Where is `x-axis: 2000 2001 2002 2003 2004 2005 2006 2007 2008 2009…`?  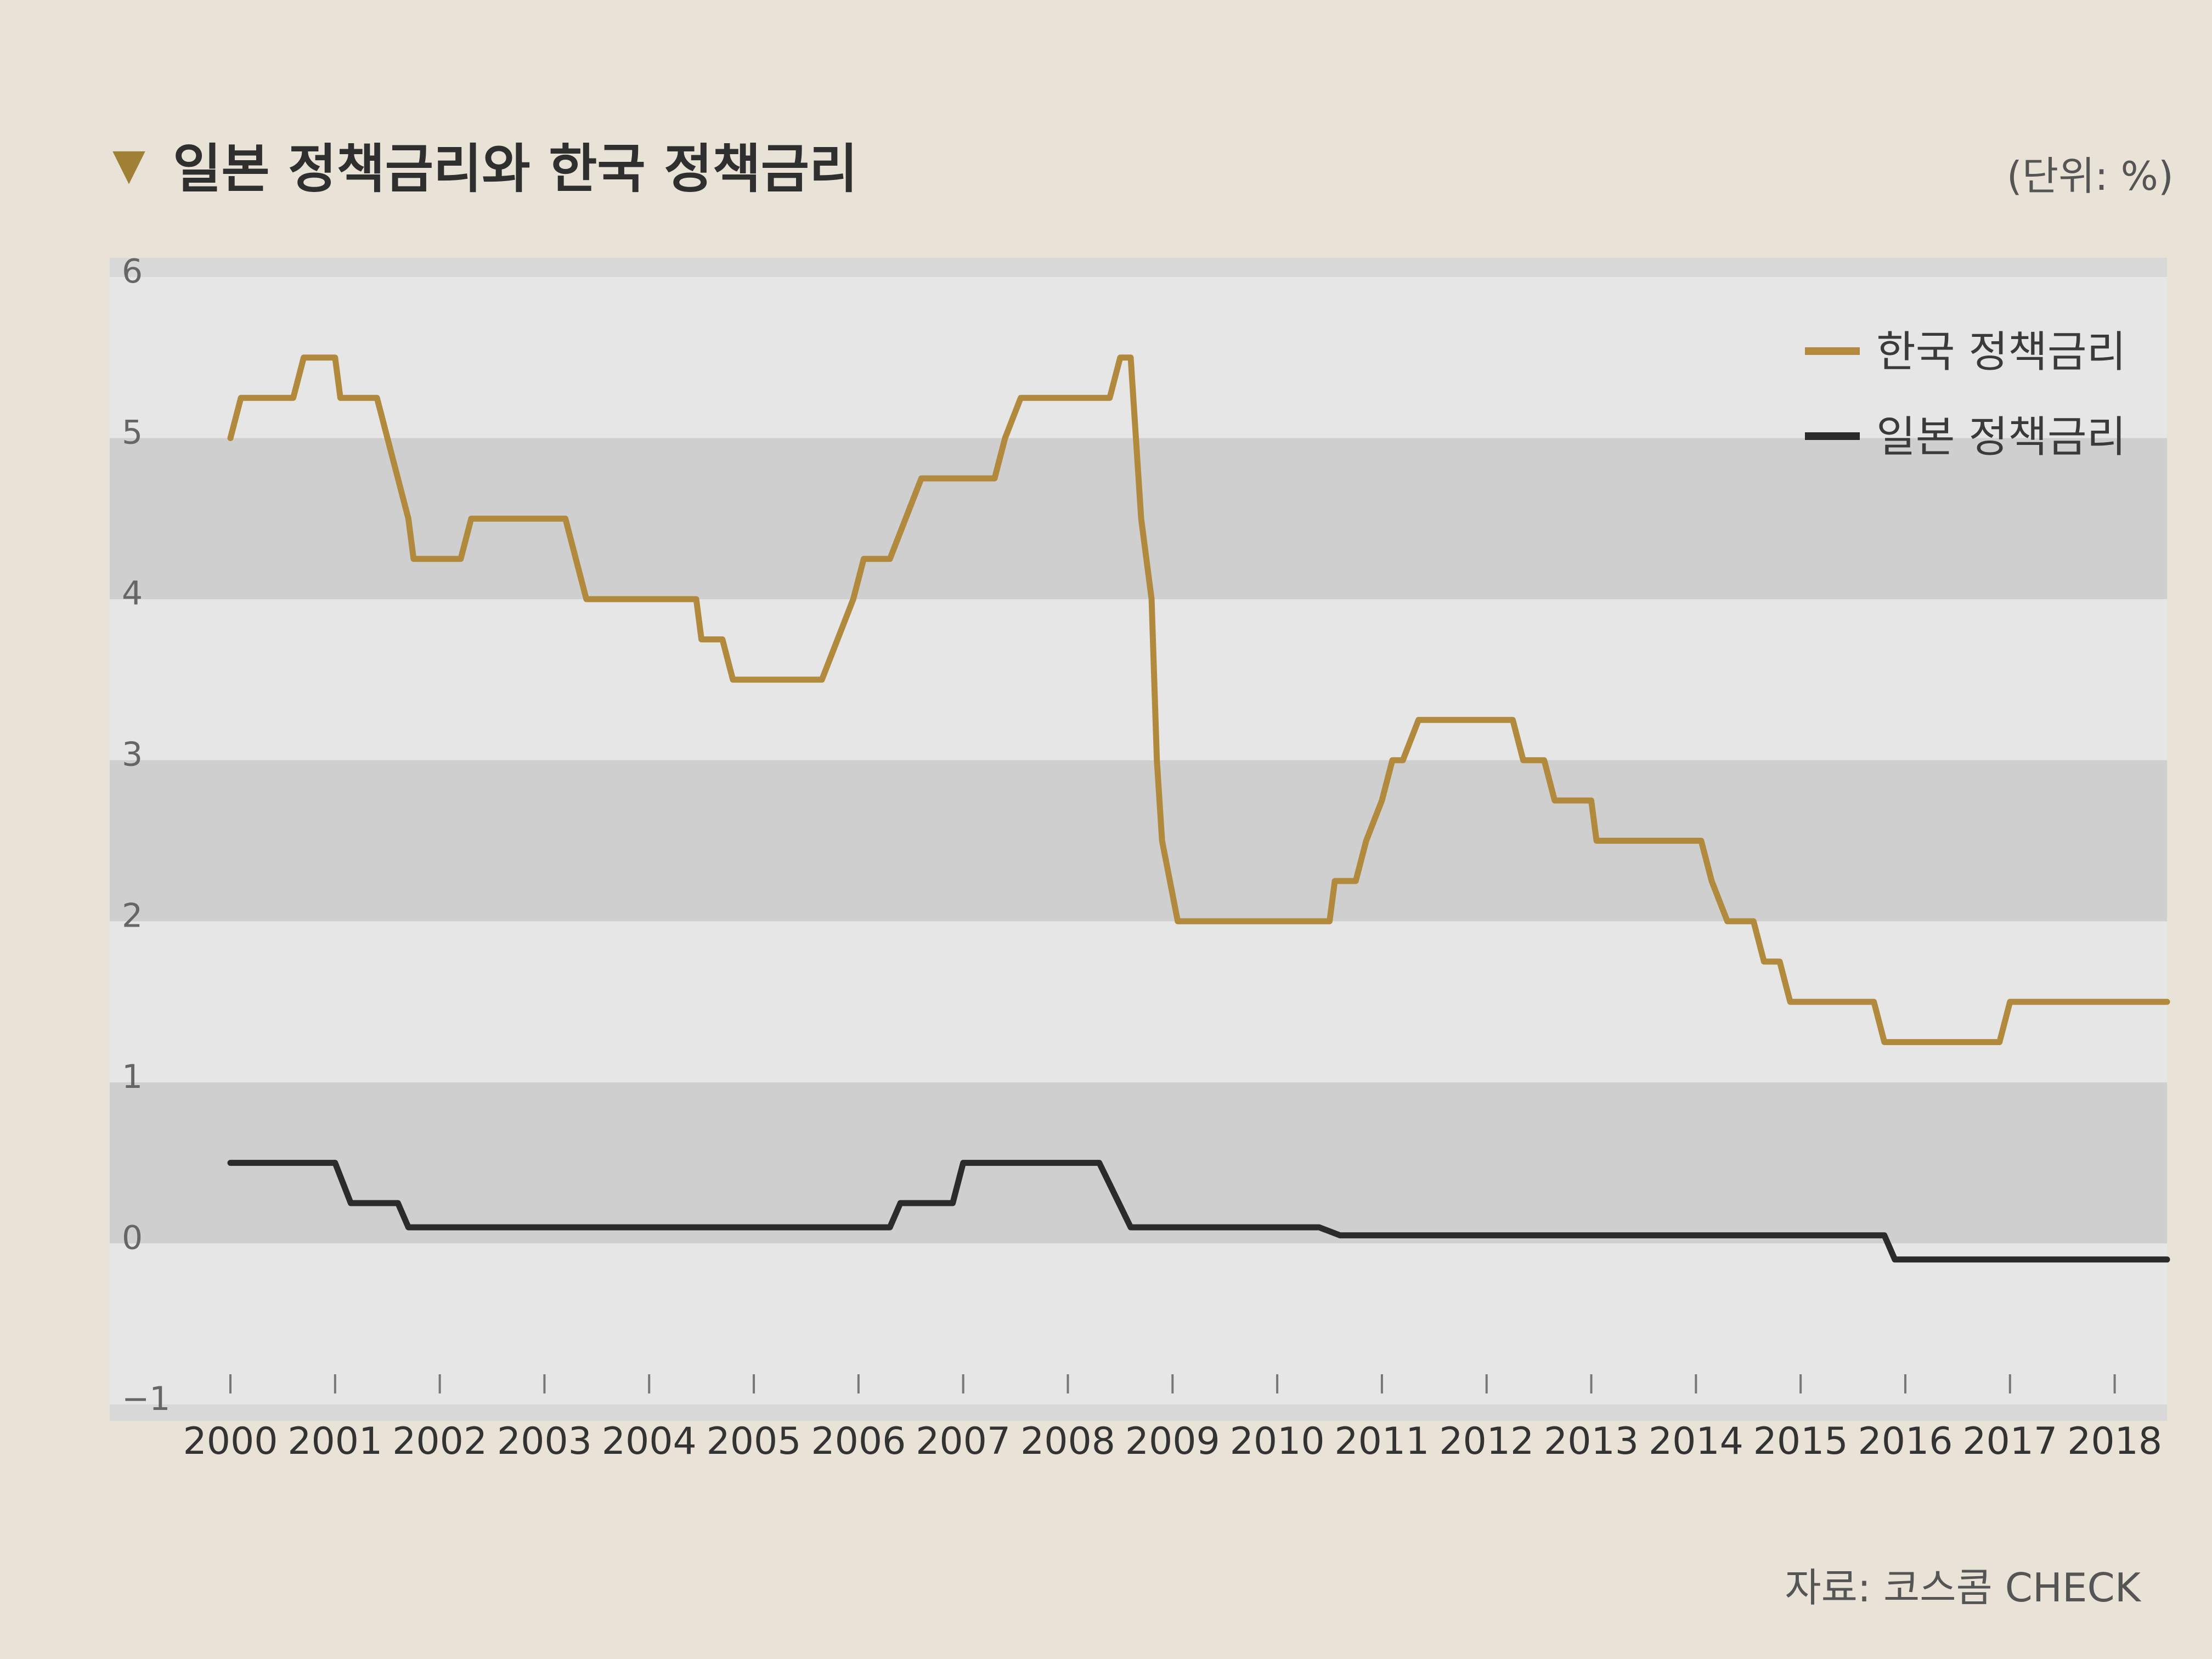 x-axis: 2000 2001 2002 2003 2004 2005 2006 2007 2008 2009… is located at coordinates (1173, 1418).